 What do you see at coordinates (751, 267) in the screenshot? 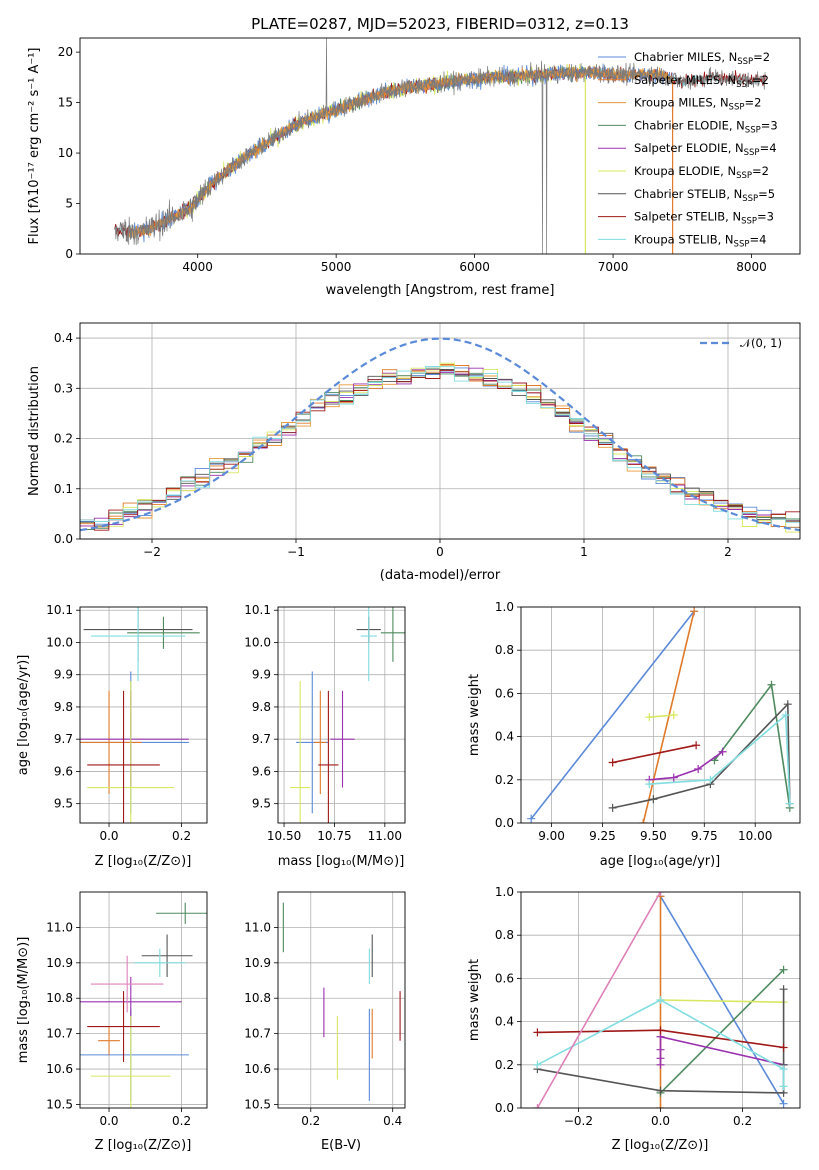
I see `x-tick-label: 8000` at bounding box center [751, 267].